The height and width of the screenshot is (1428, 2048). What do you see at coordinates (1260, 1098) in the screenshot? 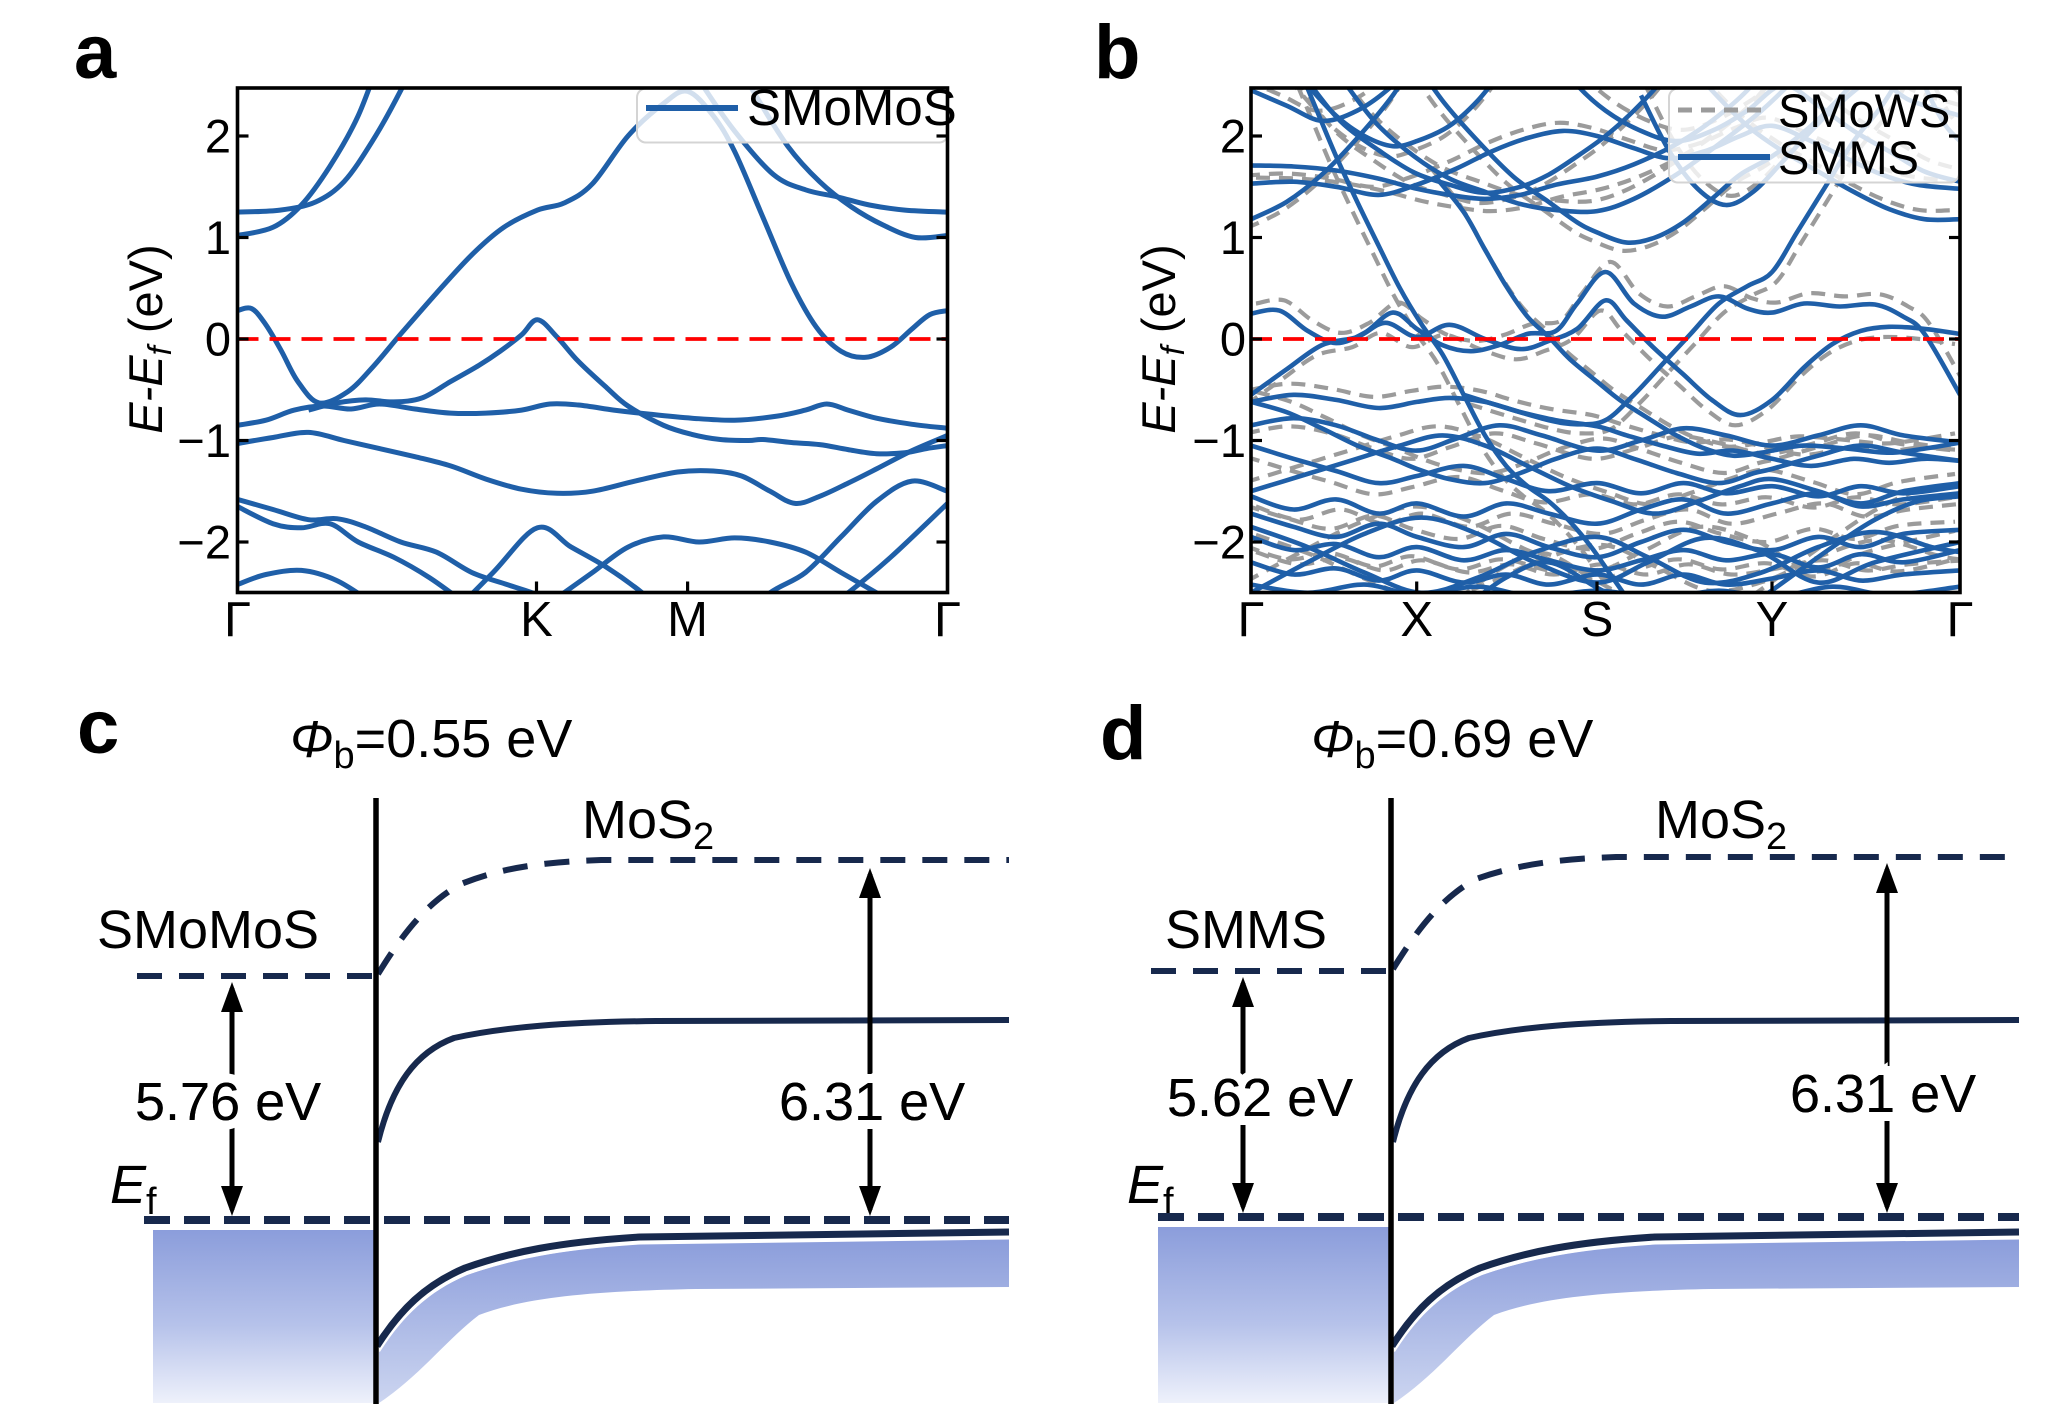
I see `svg-text: 5.62 eV` at bounding box center [1260, 1098].